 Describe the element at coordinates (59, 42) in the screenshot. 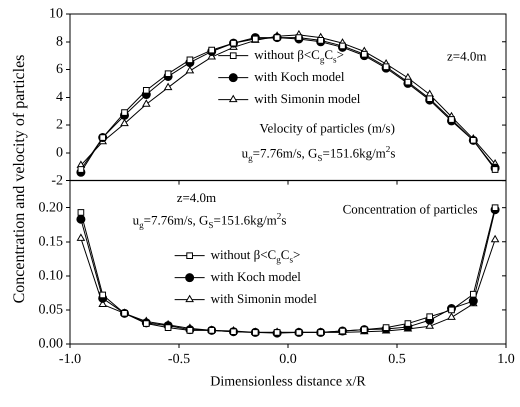

I see `y-tick-label: 8` at that location.